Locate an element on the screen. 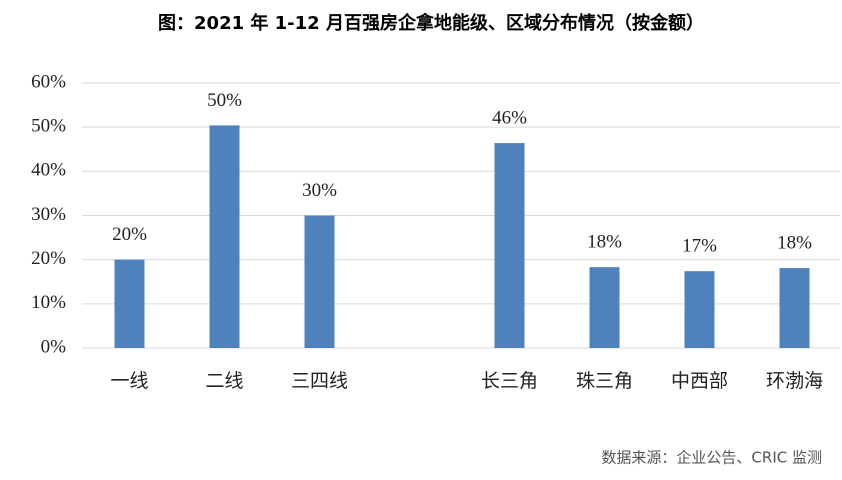  x-tick-label: 环渤海 is located at coordinates (794, 381).